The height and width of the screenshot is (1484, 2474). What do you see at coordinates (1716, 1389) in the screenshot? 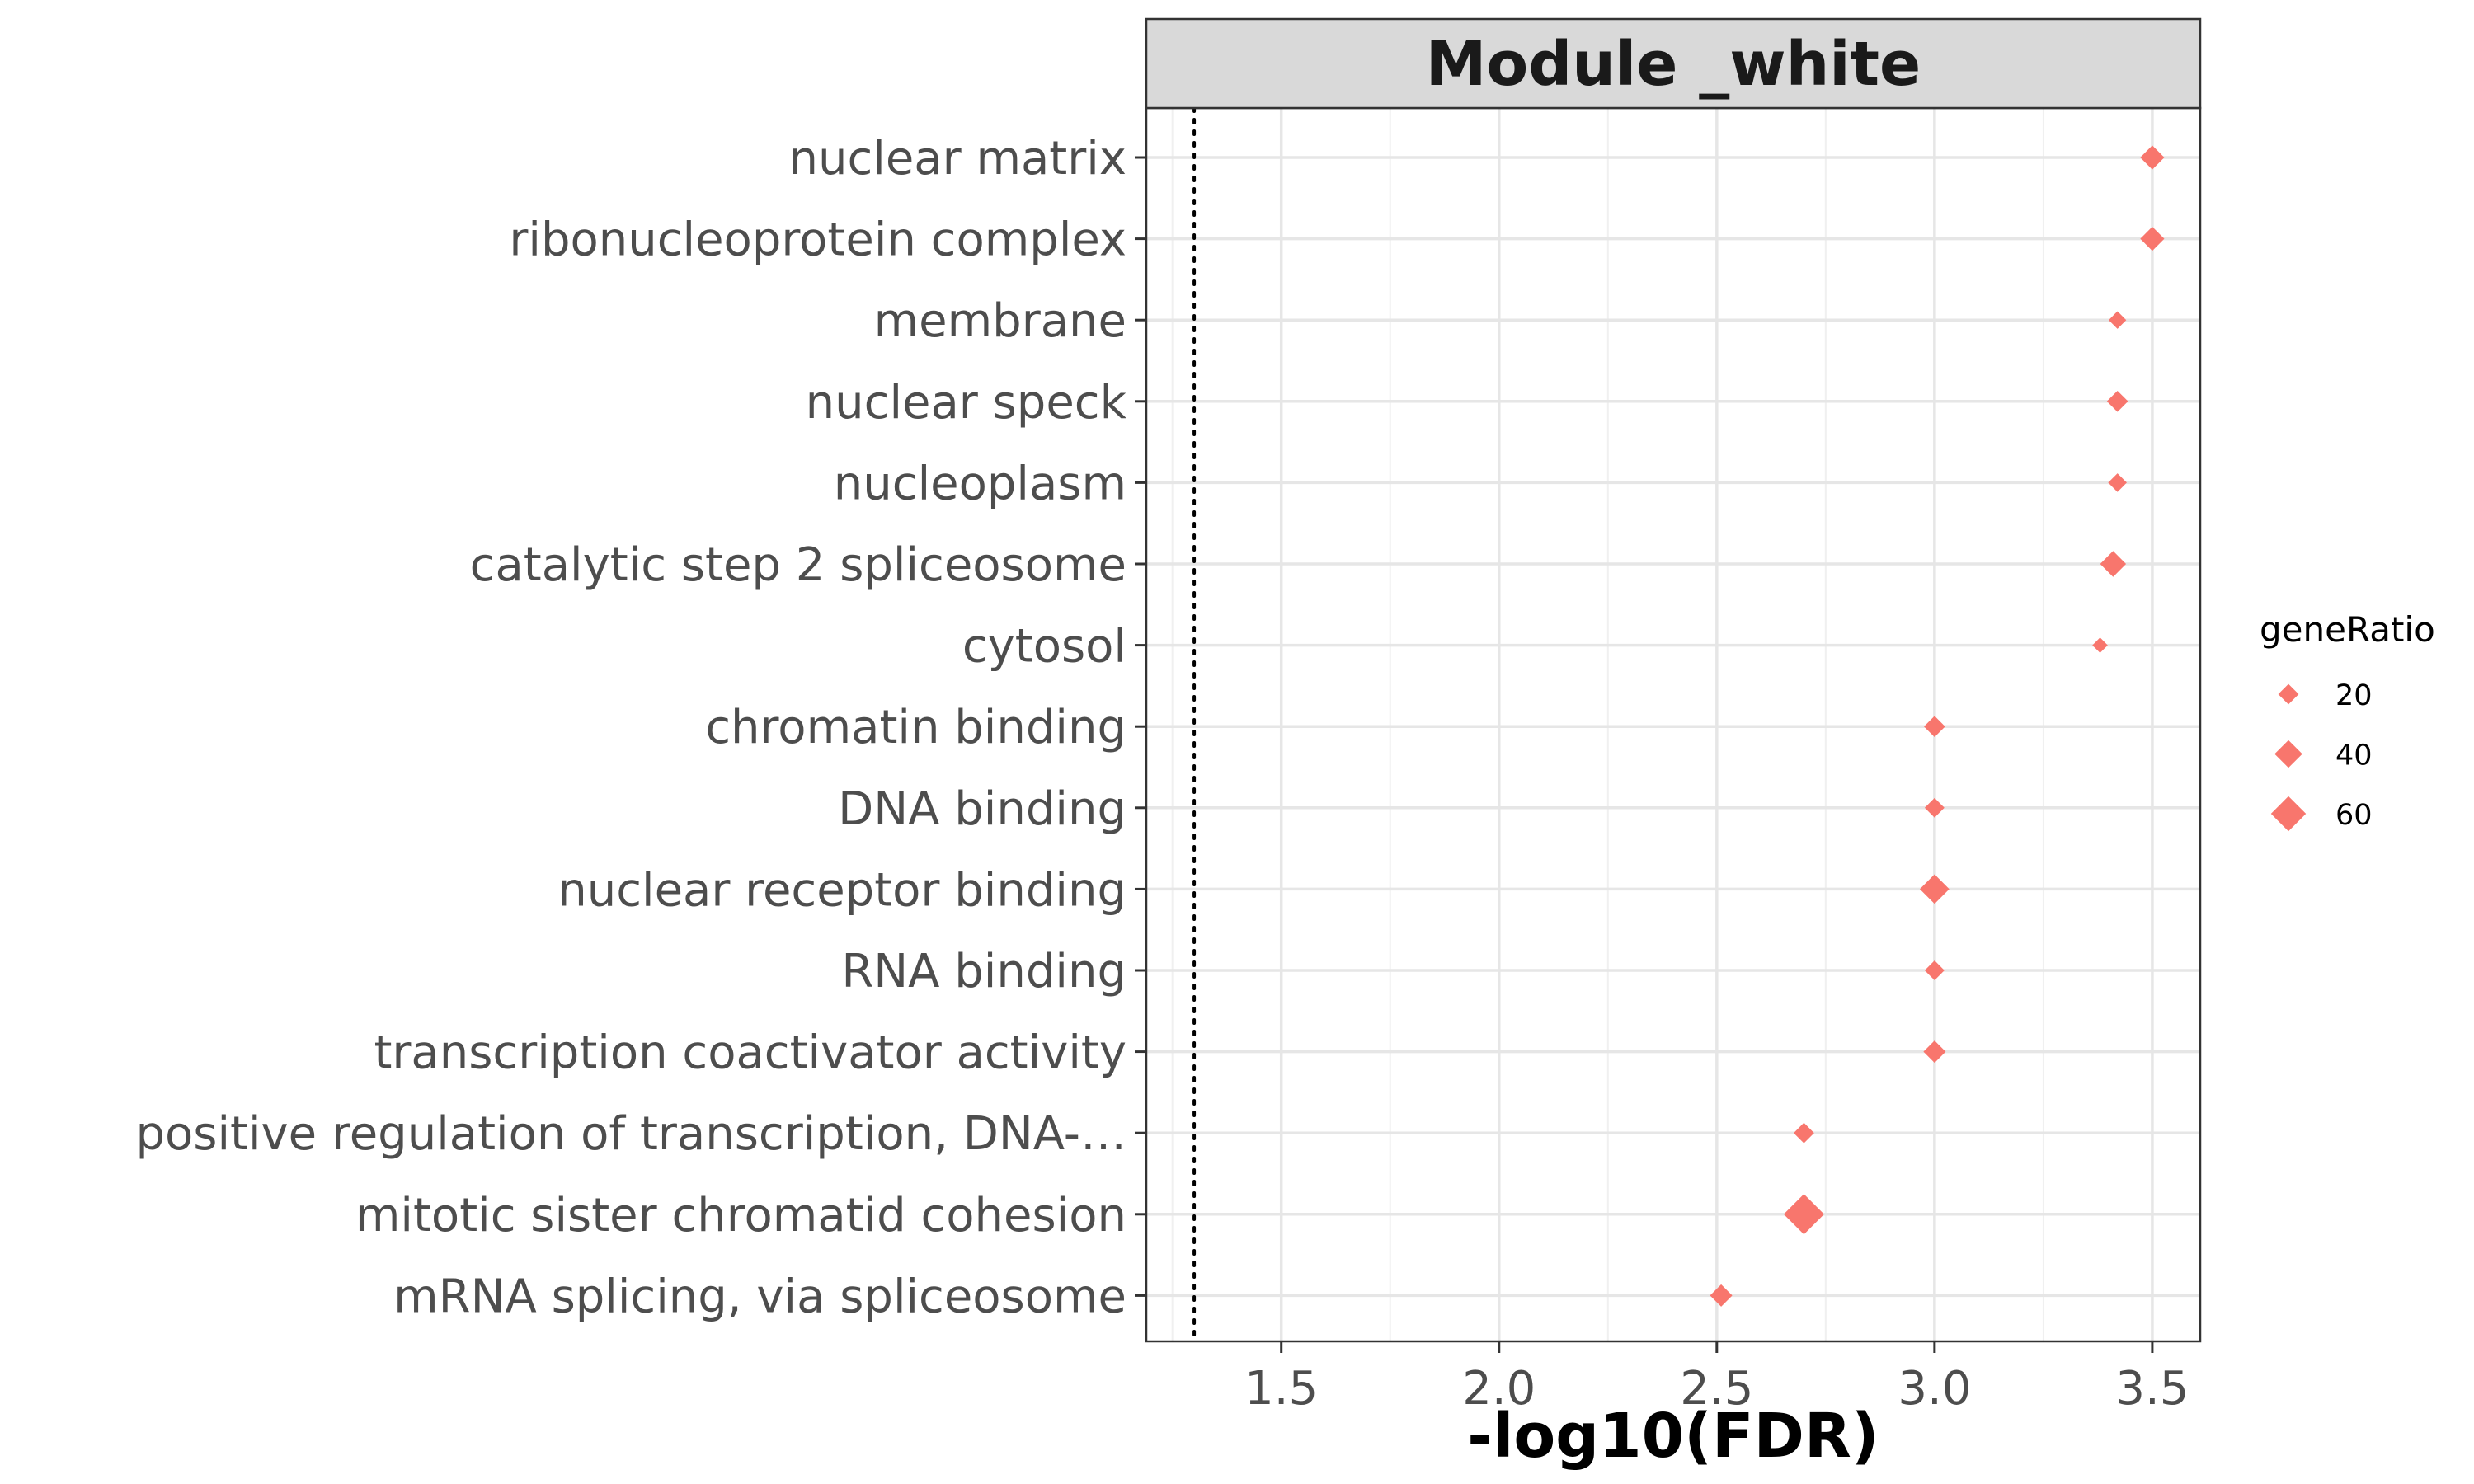
I see `x-tick-label: 2.5` at bounding box center [1716, 1389].